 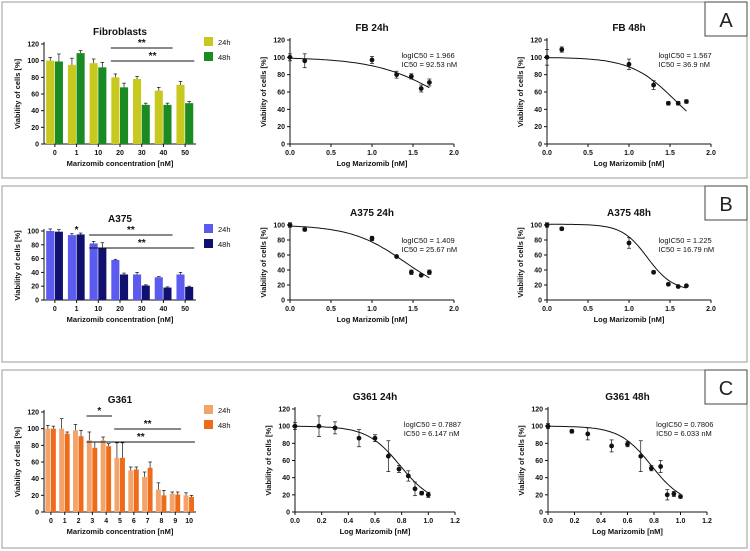 What do you see at coordinates (148, 424) in the screenshot?
I see `significance-label: **` at bounding box center [148, 424].